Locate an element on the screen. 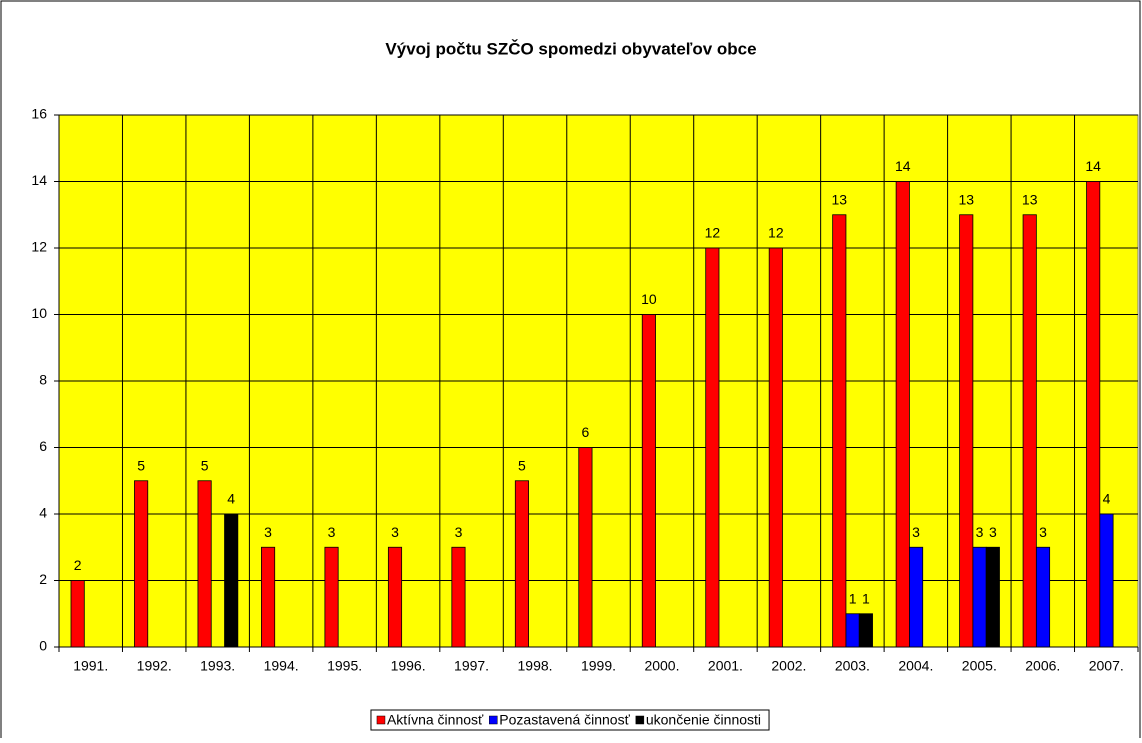 The image size is (1142, 743). x-tick-label: 2000. is located at coordinates (661, 666).